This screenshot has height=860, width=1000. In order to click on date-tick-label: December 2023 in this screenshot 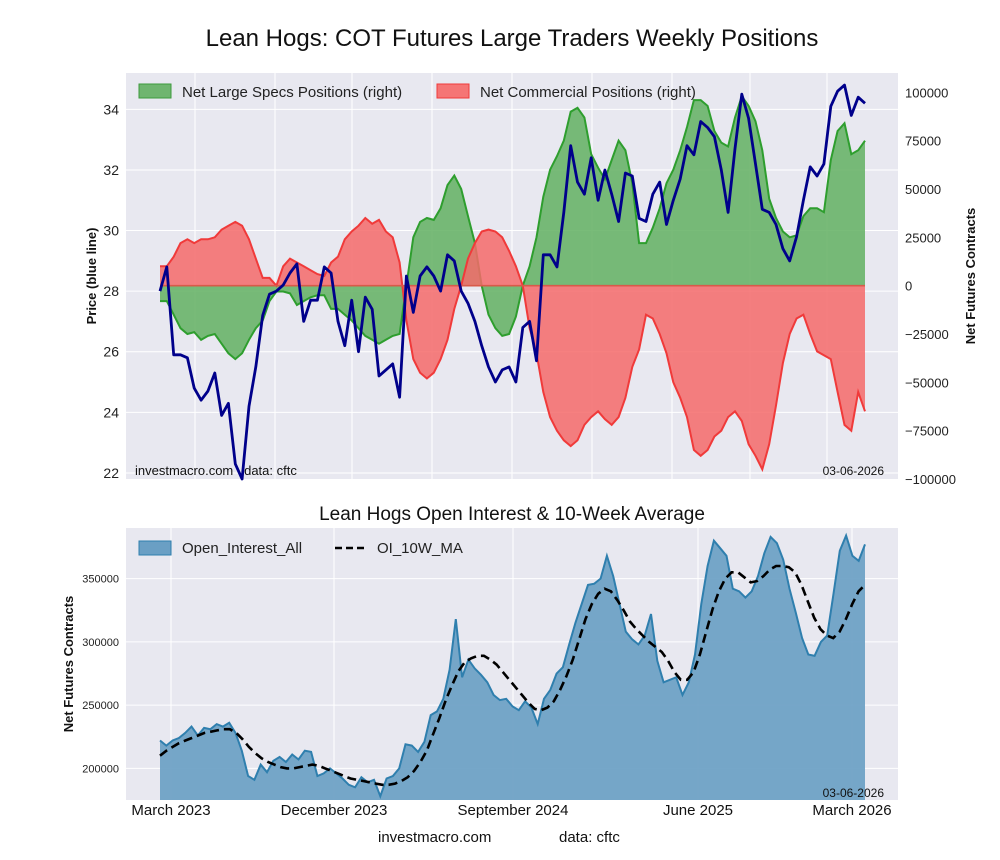, I will do `click(334, 810)`.